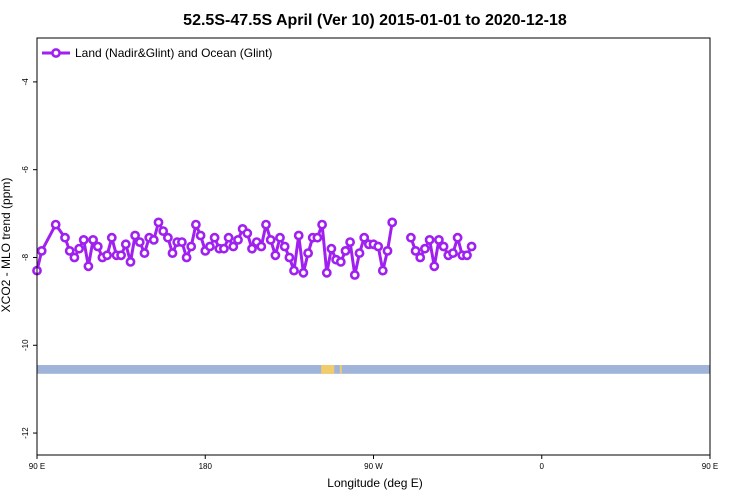  Describe the element at coordinates (542, 466) in the screenshot. I see `x-tick-label: 0` at that location.